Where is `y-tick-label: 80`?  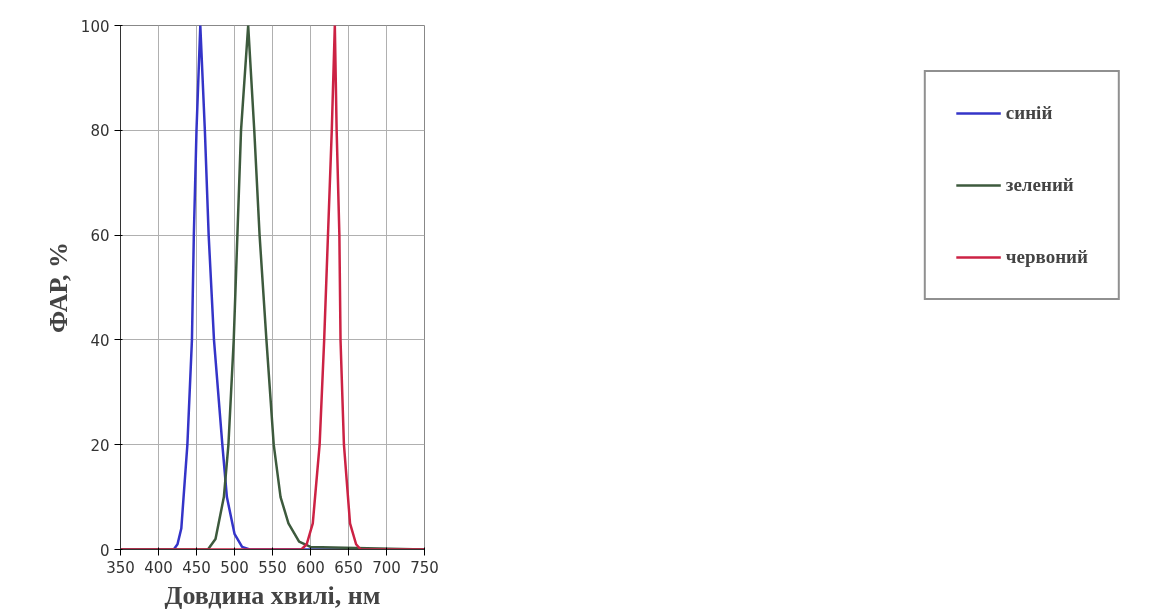
y-tick-label: 80 is located at coordinates (100, 131).